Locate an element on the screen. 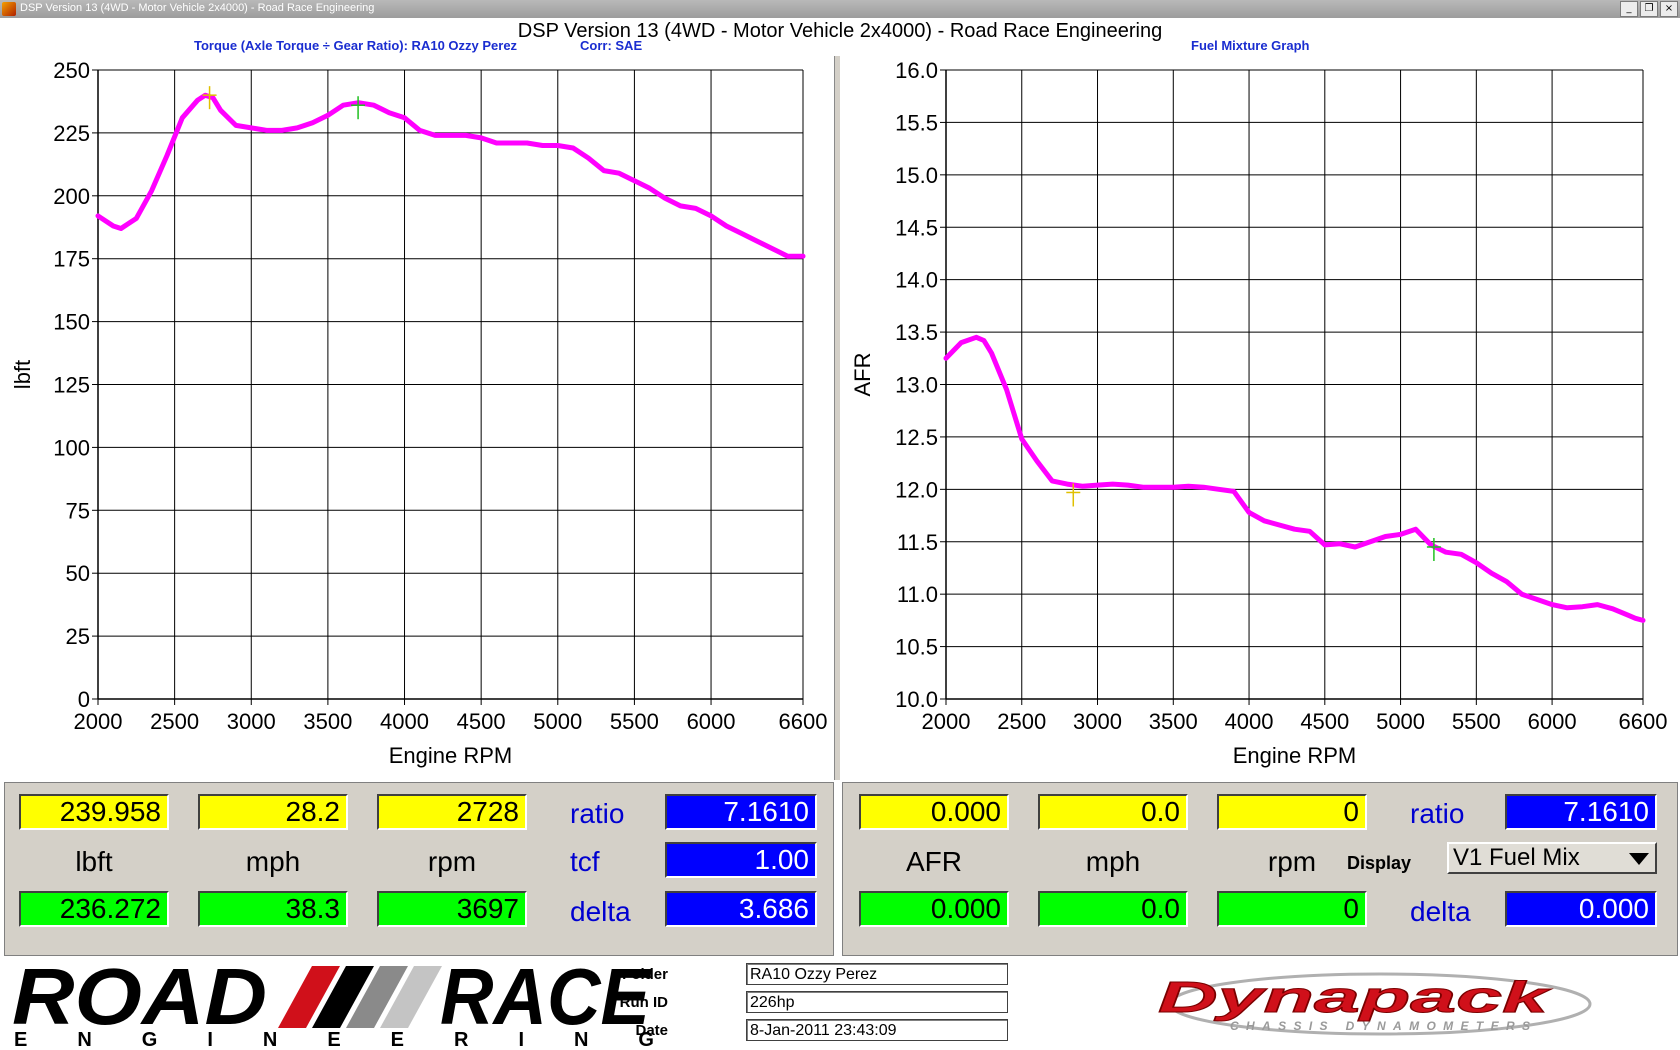 This screenshot has height=1050, width=1680. y-tick-label: 14.0 is located at coordinates (916, 280).